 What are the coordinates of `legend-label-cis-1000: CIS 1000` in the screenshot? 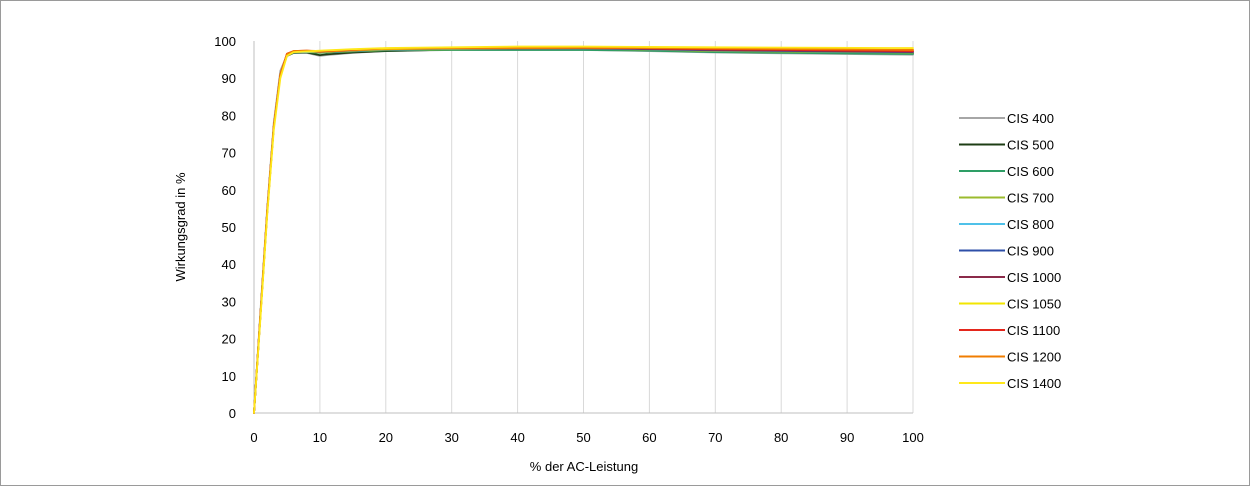 It's located at (1034, 277).